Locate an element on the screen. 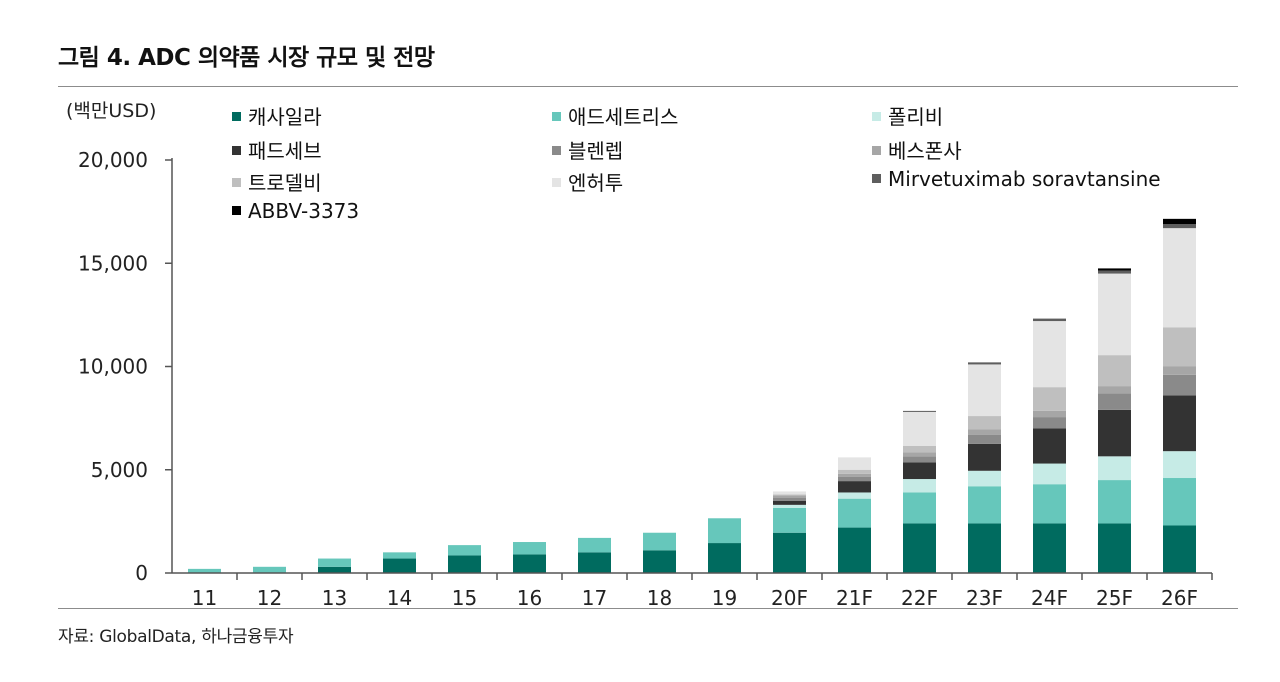 The width and height of the screenshot is (1280, 682). x-tick-label: 21F is located at coordinates (854, 598).